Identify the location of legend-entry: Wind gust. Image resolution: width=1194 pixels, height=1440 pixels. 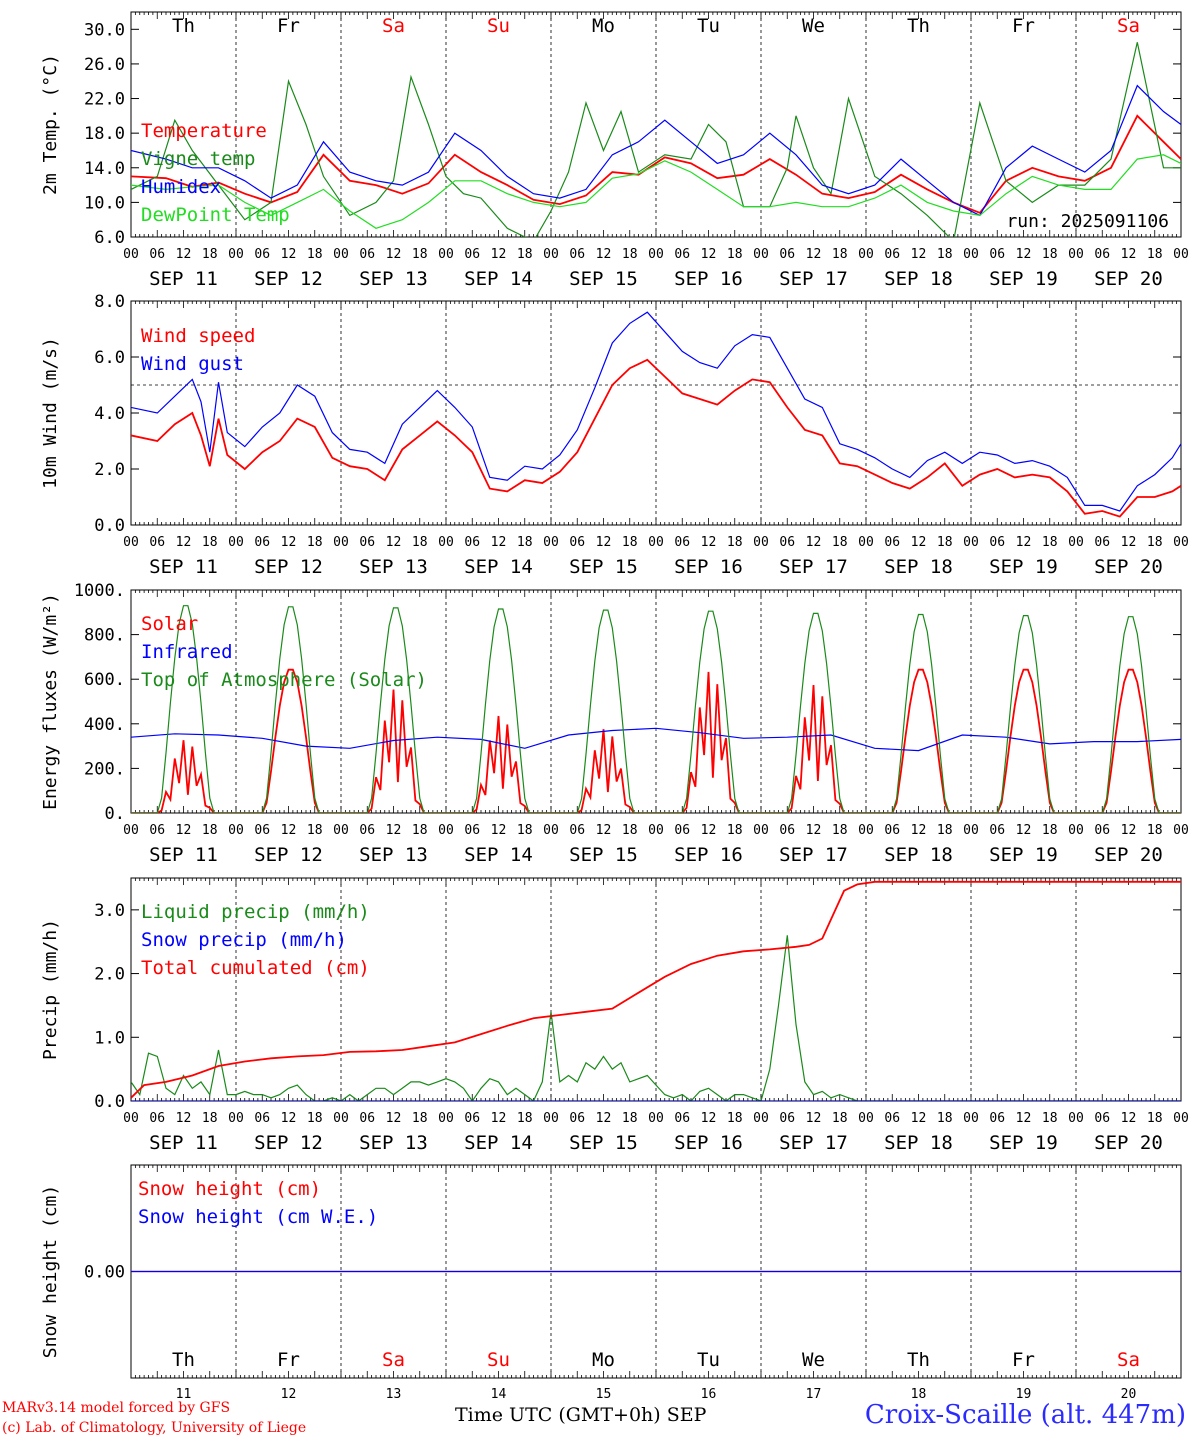
(192, 364).